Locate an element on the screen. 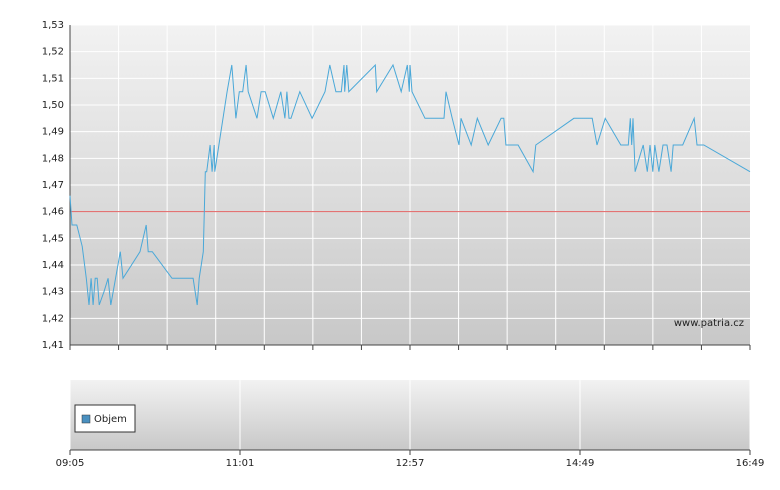  y-tick-label: 1,47 is located at coordinates (53, 185).